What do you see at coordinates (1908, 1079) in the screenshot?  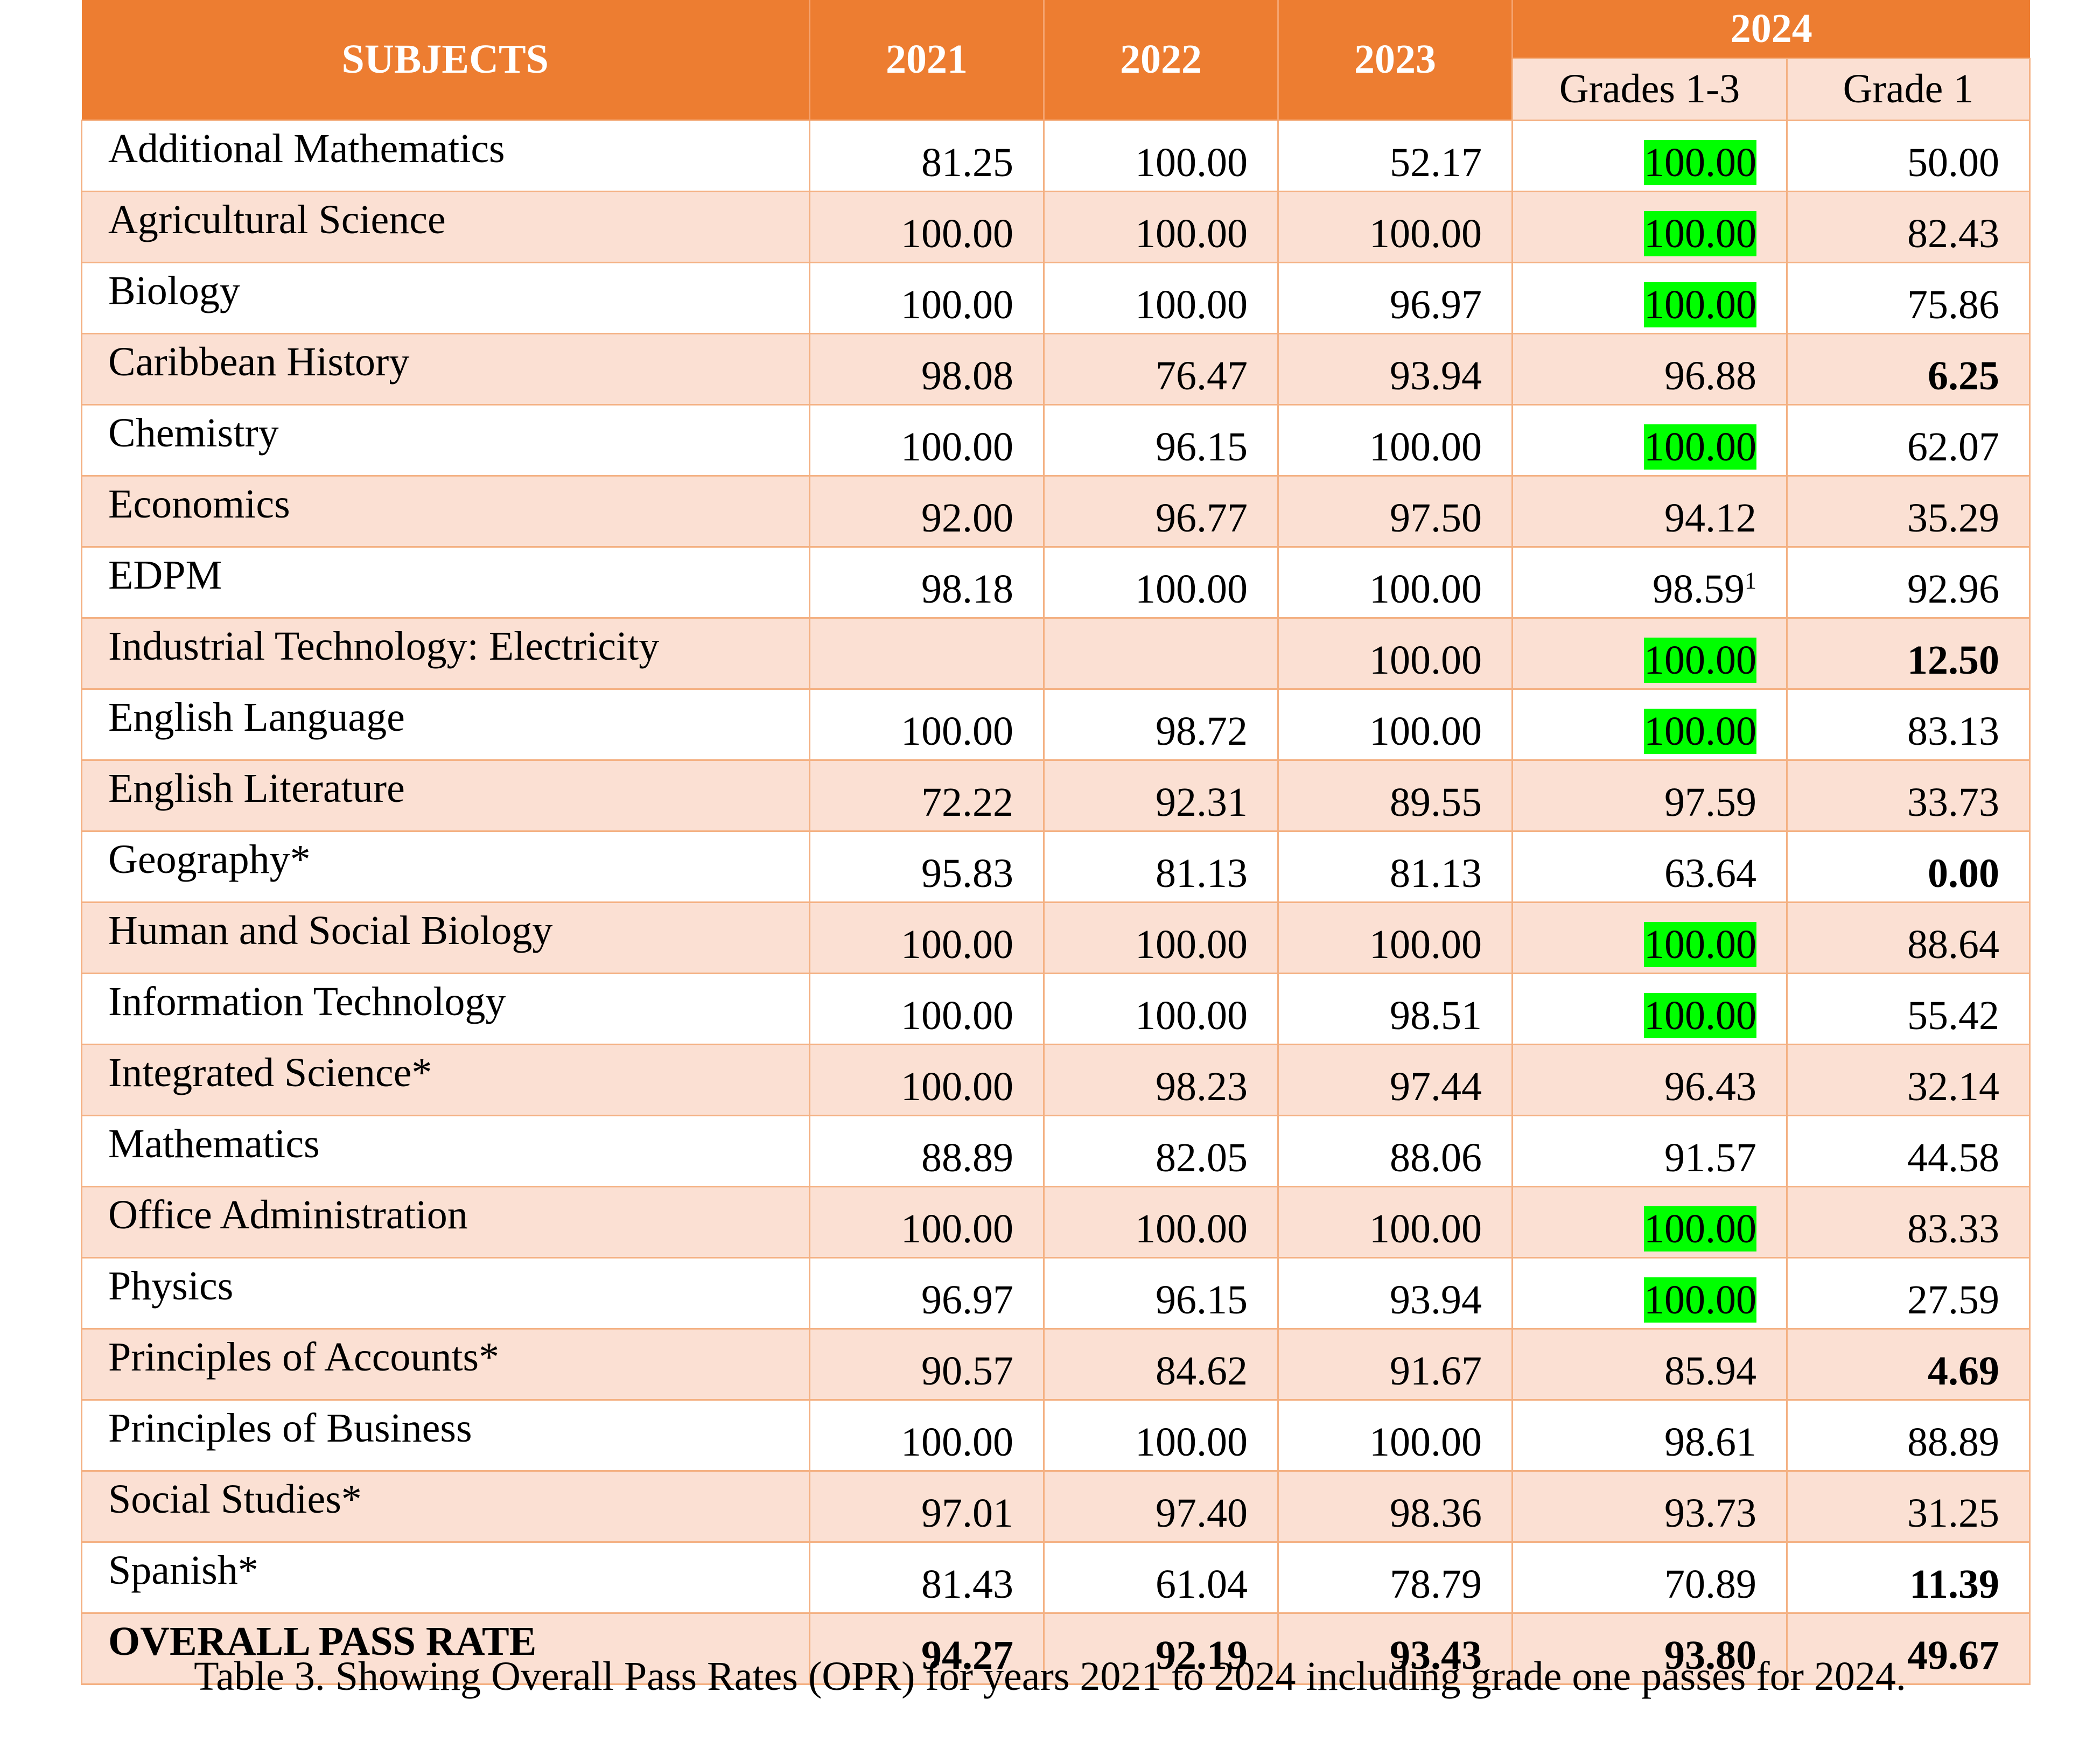 I see `value-cell: 32.14` at bounding box center [1908, 1079].